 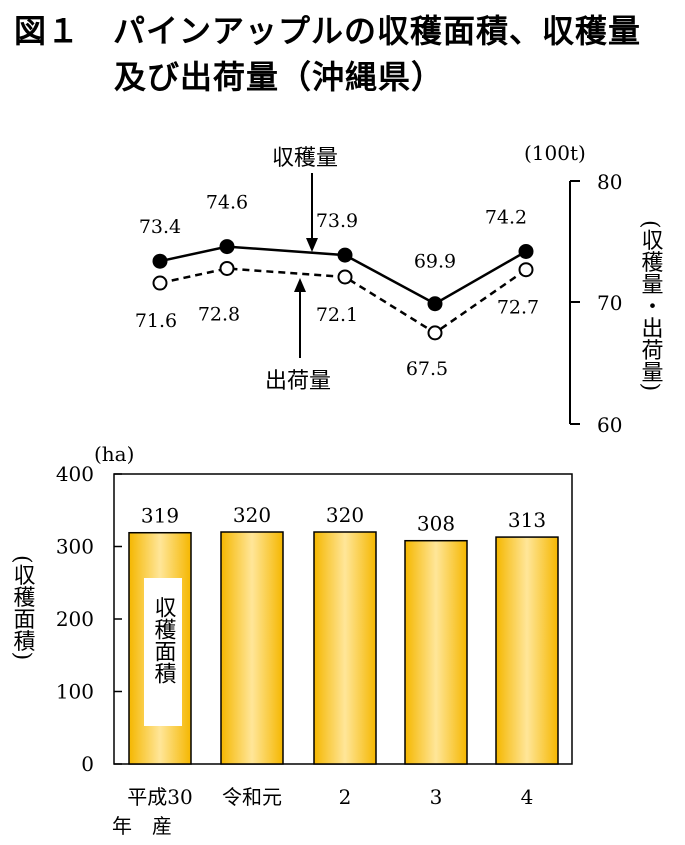 What do you see at coordinates (427, 369) in the screenshot?
I see `shukkaryo-data-label: 67.5` at bounding box center [427, 369].